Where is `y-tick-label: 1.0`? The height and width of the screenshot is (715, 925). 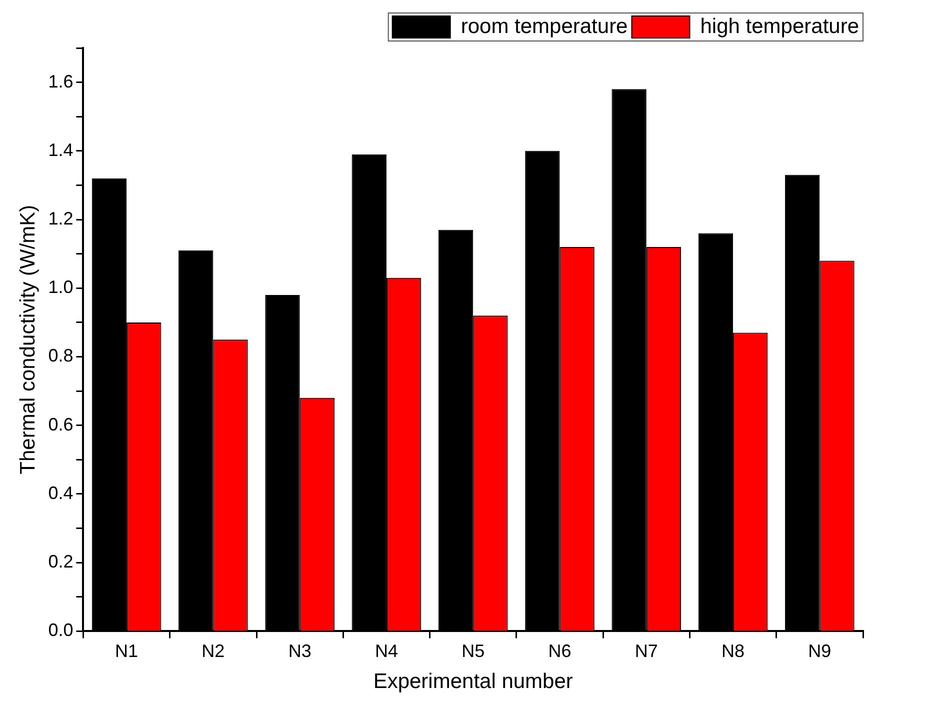 y-tick-label: 1.0 is located at coordinates (61, 287).